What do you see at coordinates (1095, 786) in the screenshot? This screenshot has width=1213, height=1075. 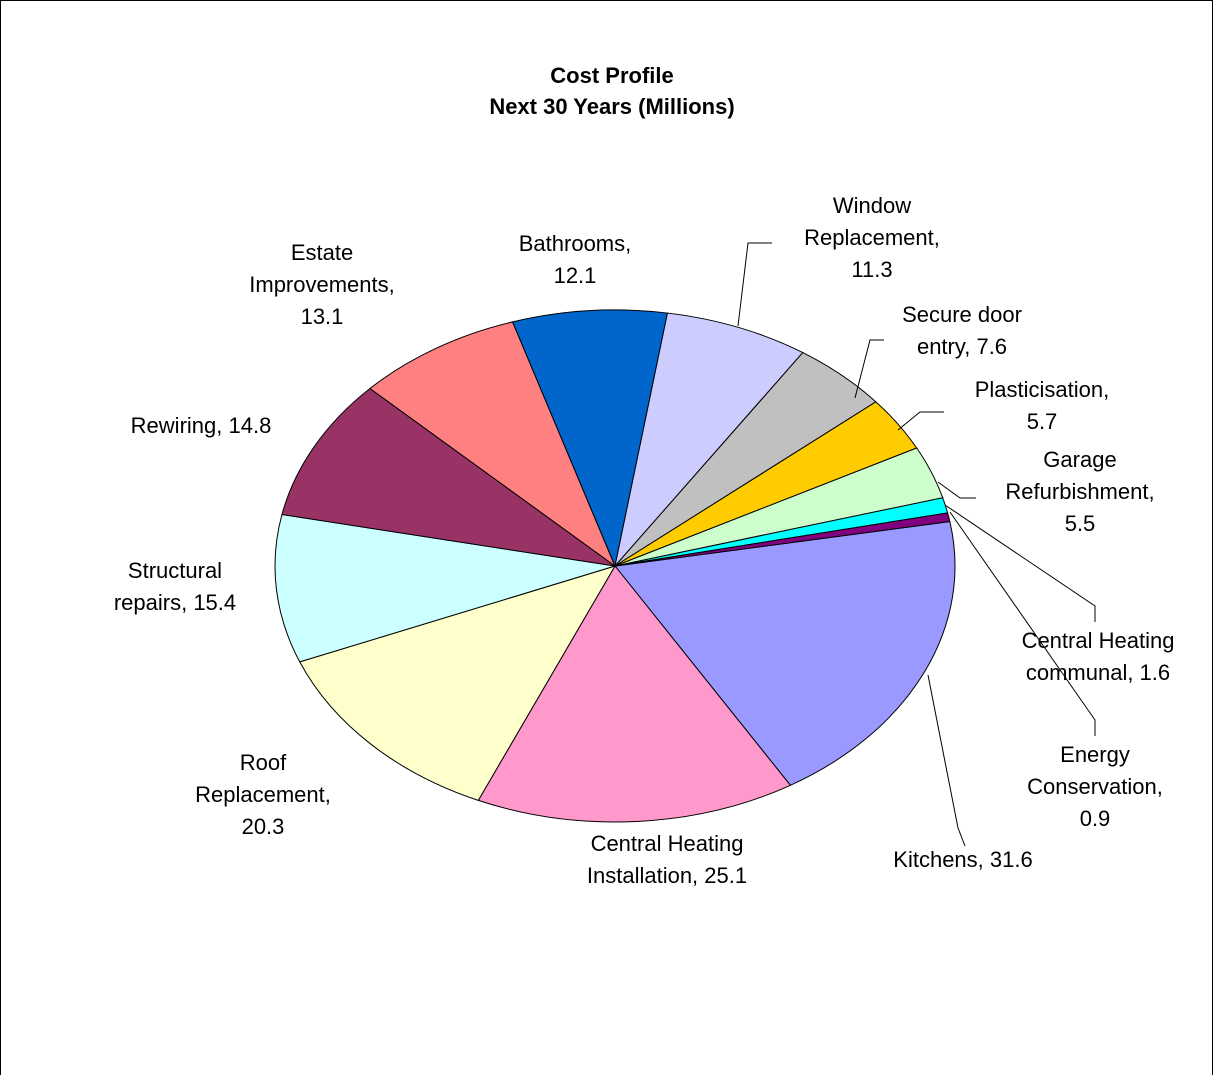 I see `data-label: Energy Conservation, 0.9` at bounding box center [1095, 786].